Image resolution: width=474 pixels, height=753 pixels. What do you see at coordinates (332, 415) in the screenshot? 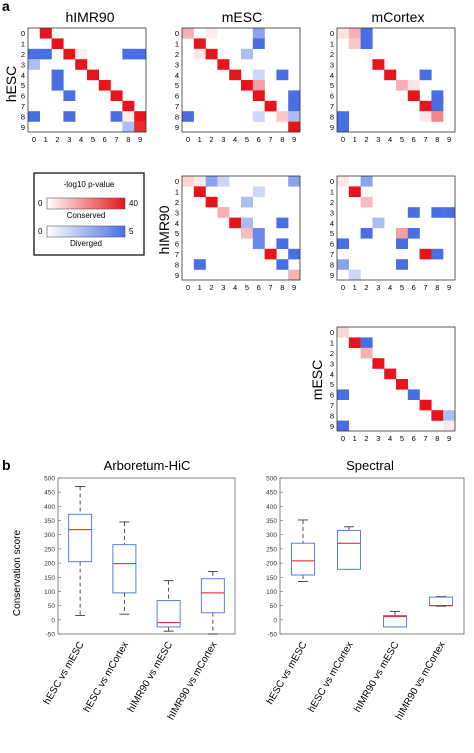
I see `heatmap-y-tick-label: 8` at bounding box center [332, 415].